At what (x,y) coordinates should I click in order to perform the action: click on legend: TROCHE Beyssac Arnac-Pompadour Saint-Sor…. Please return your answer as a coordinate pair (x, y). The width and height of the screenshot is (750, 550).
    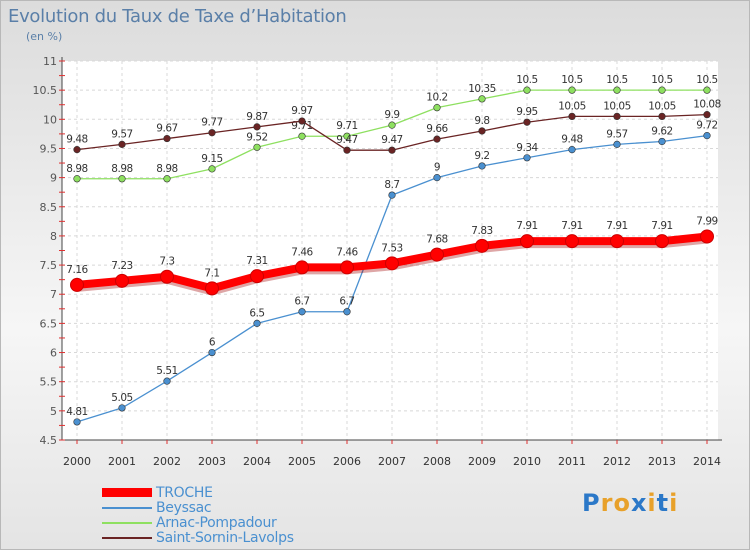
    Looking at the image, I should click on (198, 515).